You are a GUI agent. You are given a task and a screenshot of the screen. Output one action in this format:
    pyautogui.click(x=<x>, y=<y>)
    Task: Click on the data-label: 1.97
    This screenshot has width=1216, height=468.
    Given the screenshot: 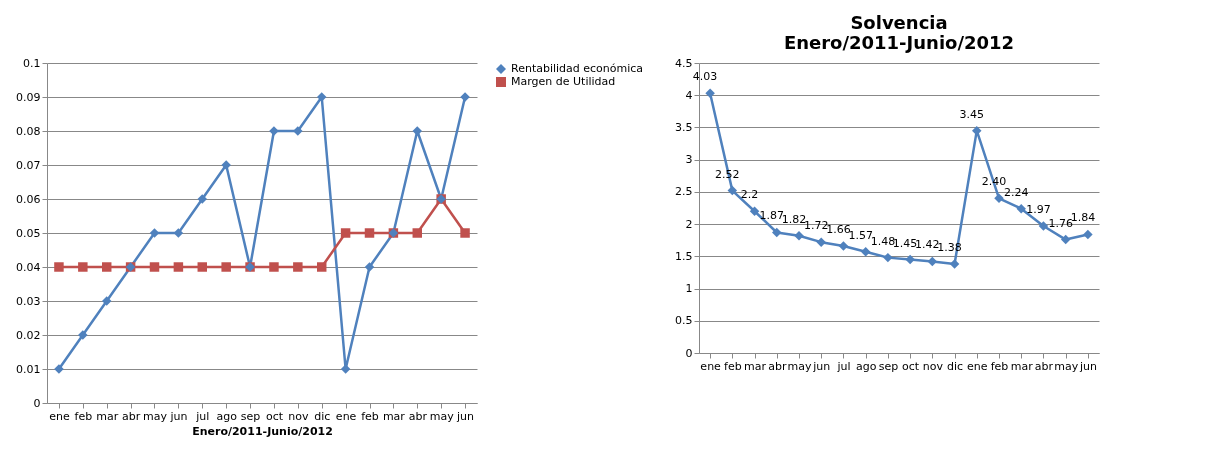 What is the action you would take?
    pyautogui.click(x=1038, y=210)
    